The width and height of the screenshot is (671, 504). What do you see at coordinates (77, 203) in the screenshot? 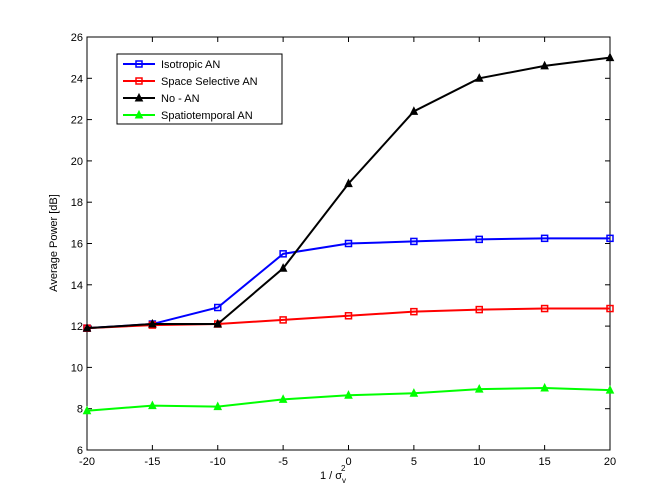
I see `y-tick-label: 18` at bounding box center [77, 203].